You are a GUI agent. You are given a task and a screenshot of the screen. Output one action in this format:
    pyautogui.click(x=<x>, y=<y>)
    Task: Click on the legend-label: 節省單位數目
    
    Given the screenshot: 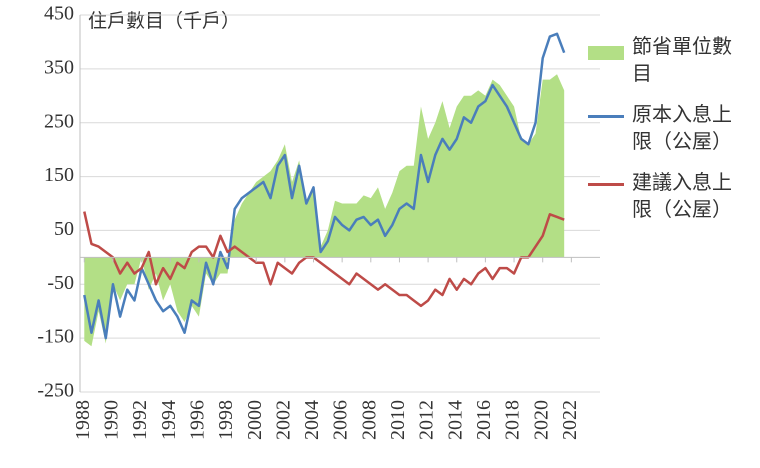 What is the action you would take?
    pyautogui.click(x=682, y=60)
    